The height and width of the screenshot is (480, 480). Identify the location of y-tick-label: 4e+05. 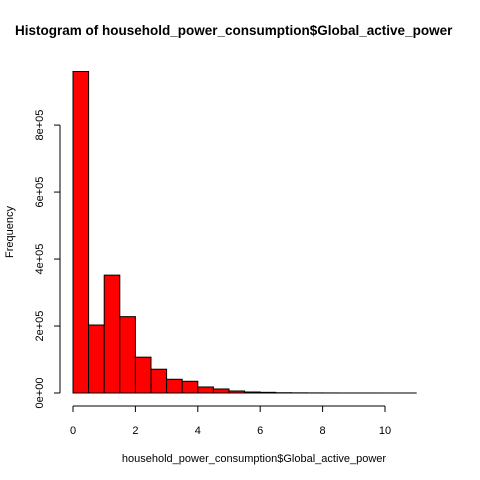
(40, 259).